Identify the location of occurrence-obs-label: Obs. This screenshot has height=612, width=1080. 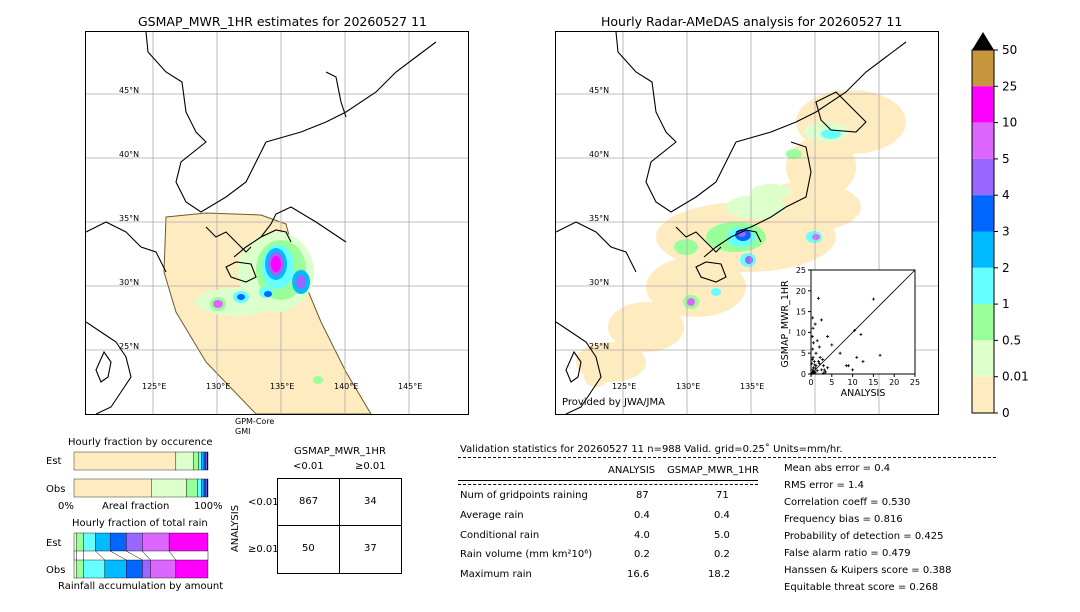
(56, 489).